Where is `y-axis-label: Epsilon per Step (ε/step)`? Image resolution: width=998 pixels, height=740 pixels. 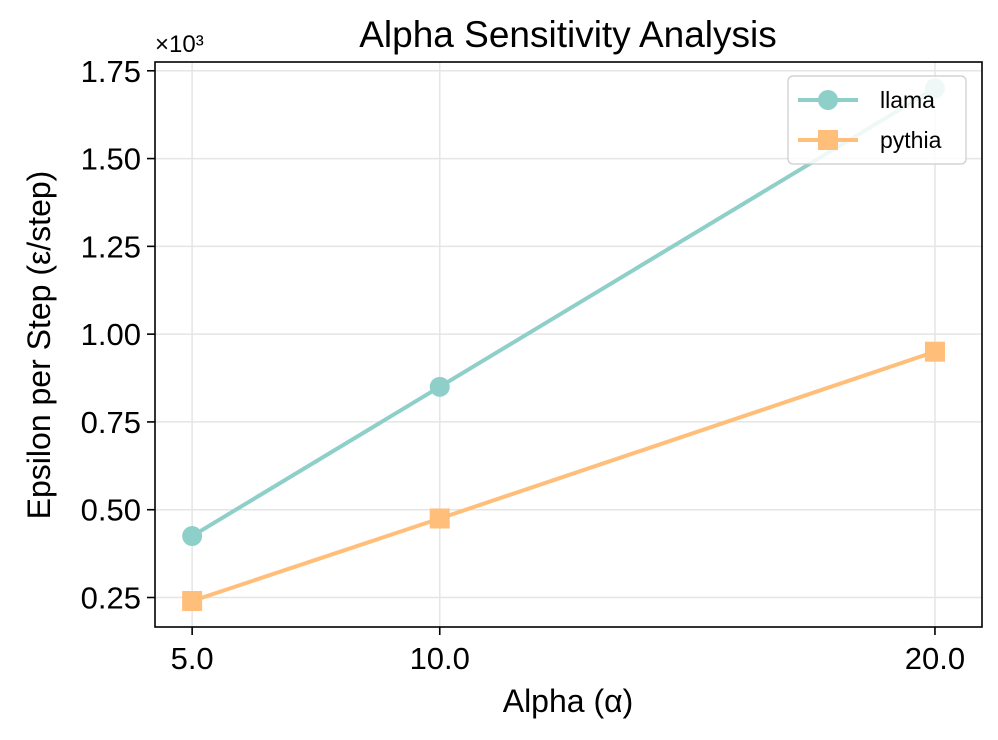
y-axis-label: Epsilon per Step (ε/step) is located at coordinates (39, 345).